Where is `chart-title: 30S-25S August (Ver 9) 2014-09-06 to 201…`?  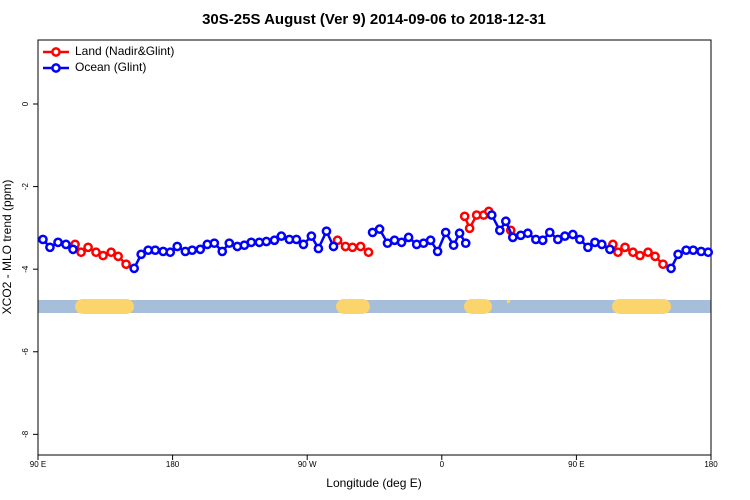 chart-title: 30S-25S August (Ver 9) 2014-09-06 to 201… is located at coordinates (374, 19).